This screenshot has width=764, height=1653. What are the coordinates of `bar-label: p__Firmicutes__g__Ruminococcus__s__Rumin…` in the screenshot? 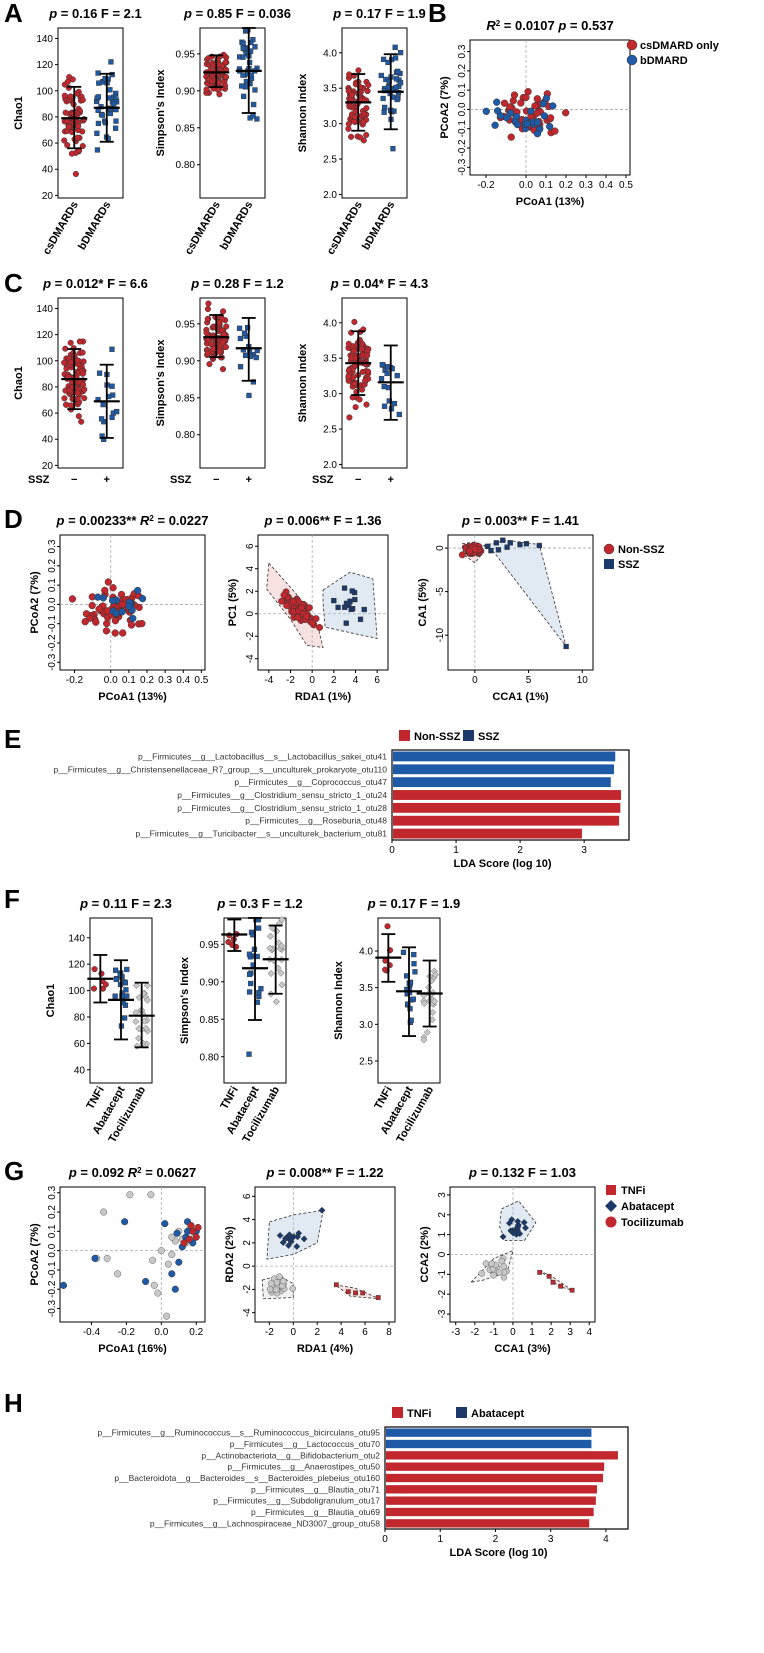 It's located at (238, 1433).